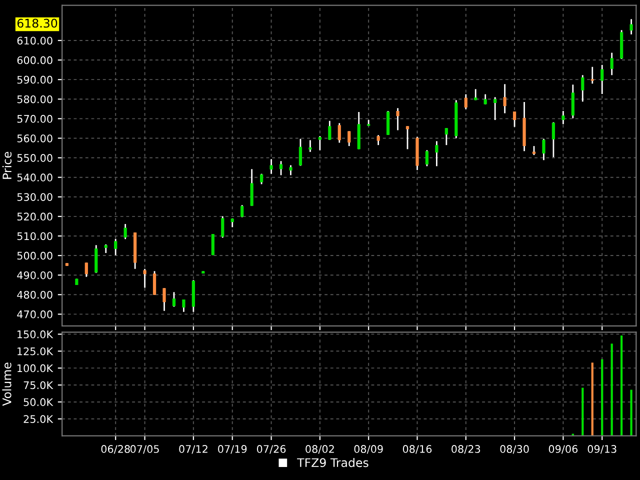 The width and height of the screenshot is (640, 480). I want to click on y-tick-label: 510.00, so click(34, 236).